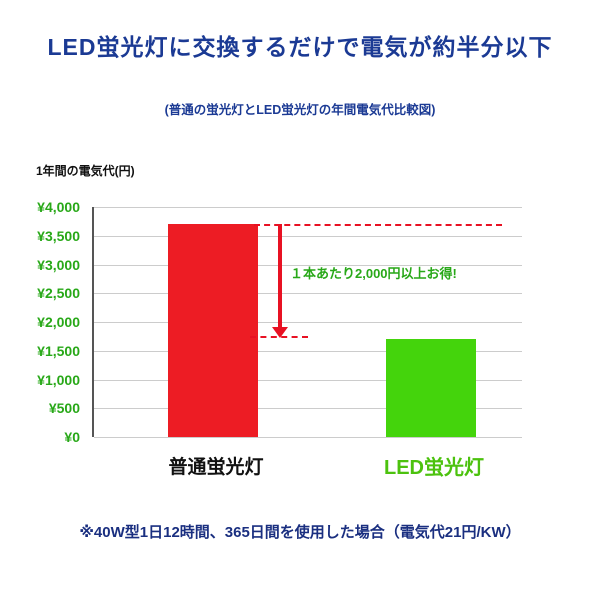  What do you see at coordinates (378, 225) in the screenshot?
I see `dashed-line-top` at bounding box center [378, 225].